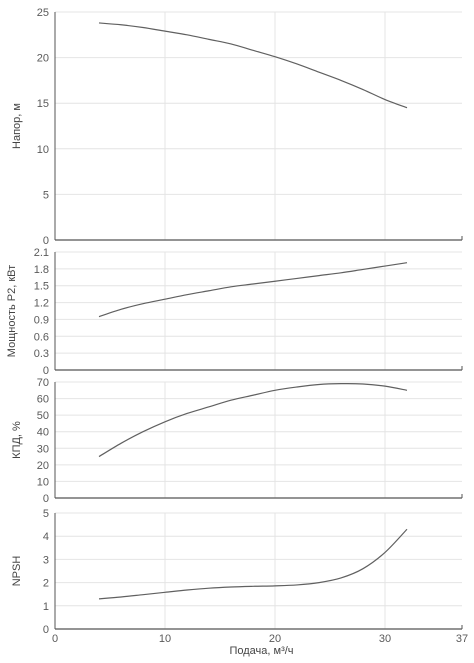 The height and width of the screenshot is (663, 474). What do you see at coordinates (46, 560) in the screenshot?
I see `y-tick-label: 3` at bounding box center [46, 560].